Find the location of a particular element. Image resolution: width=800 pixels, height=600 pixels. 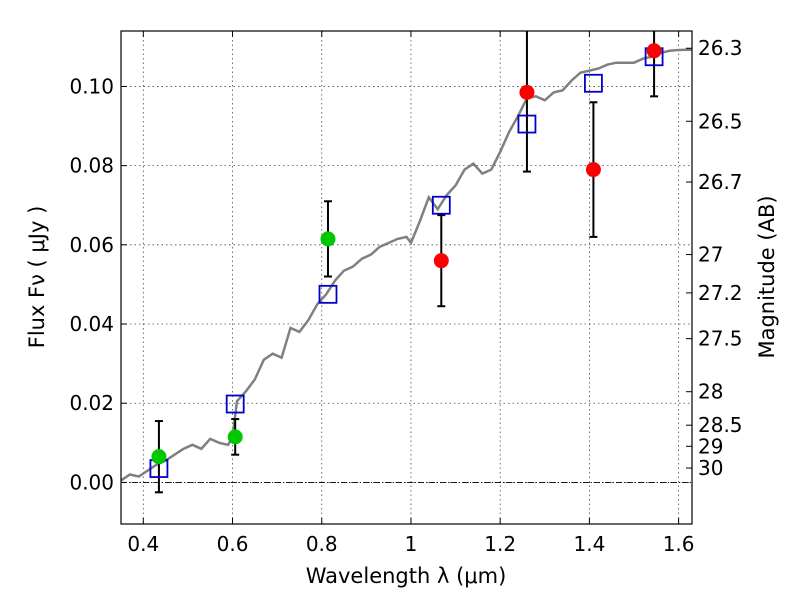

x-tick-label: 0.6 is located at coordinates (233, 544).